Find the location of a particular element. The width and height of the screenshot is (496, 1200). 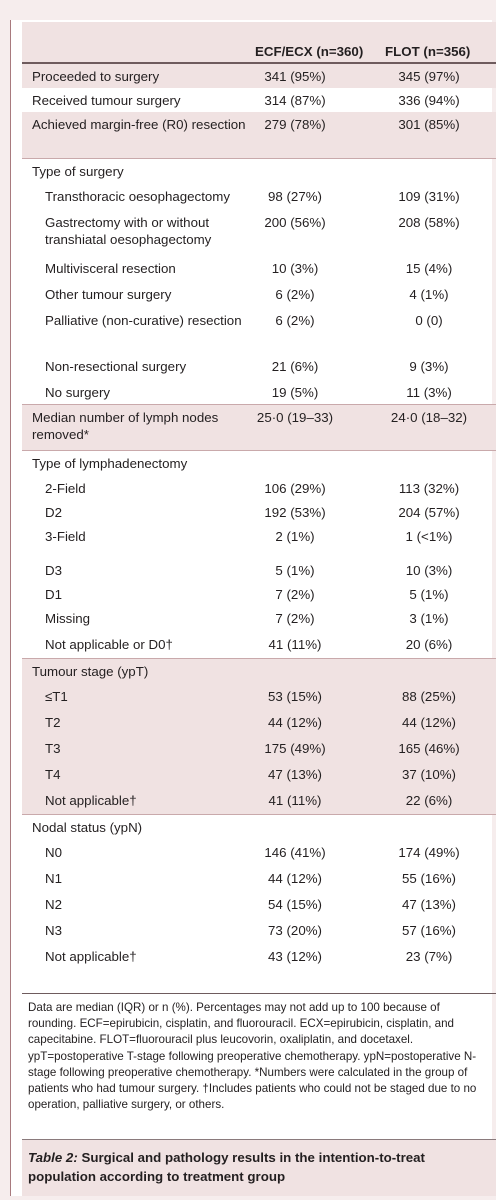

row-label: 3-Field is located at coordinates (65, 536).